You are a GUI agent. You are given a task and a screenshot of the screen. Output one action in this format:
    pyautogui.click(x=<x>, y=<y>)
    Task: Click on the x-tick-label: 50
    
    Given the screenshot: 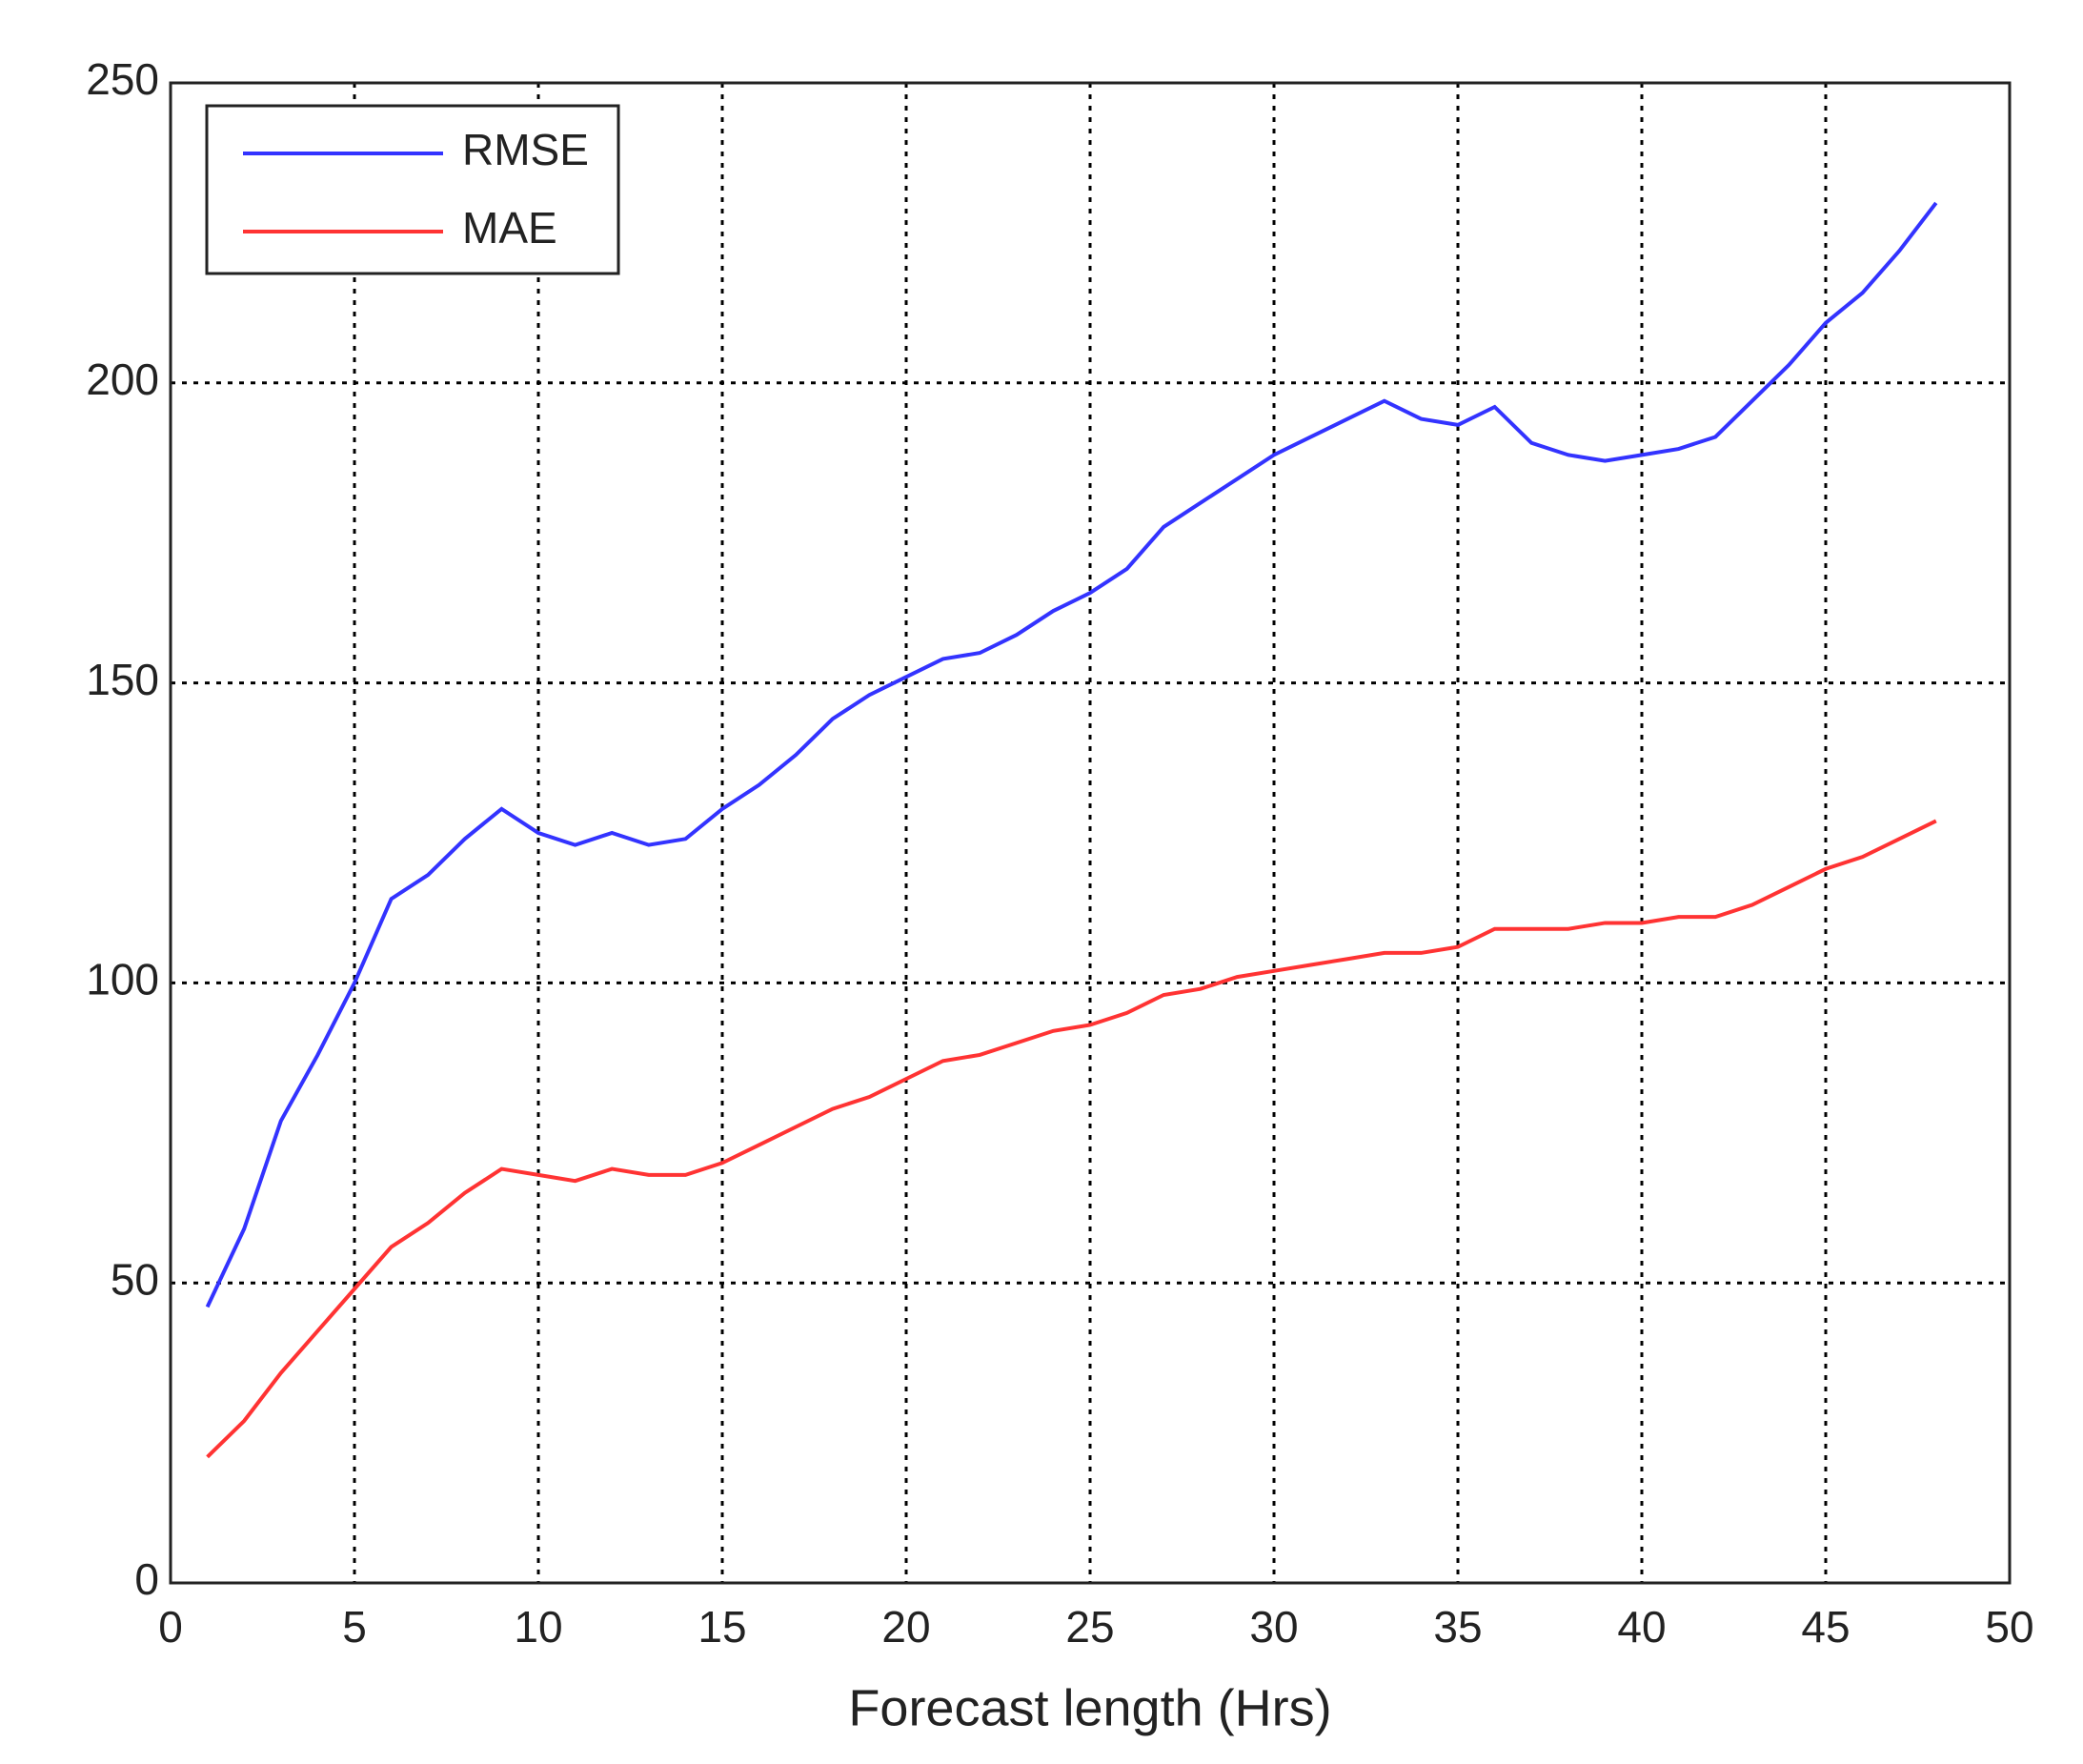 What is the action you would take?
    pyautogui.click(x=2009, y=1627)
    